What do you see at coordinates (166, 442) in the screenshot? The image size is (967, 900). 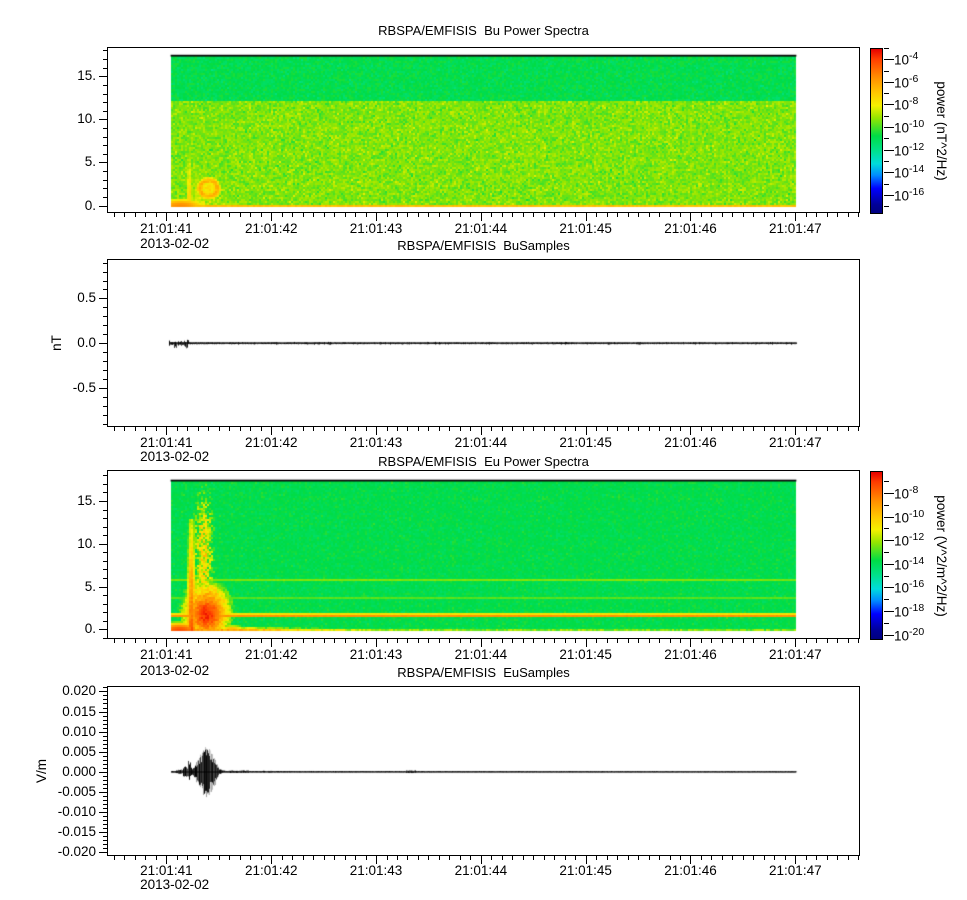 I see `x-tick-label: 21:01:41` at bounding box center [166, 442].